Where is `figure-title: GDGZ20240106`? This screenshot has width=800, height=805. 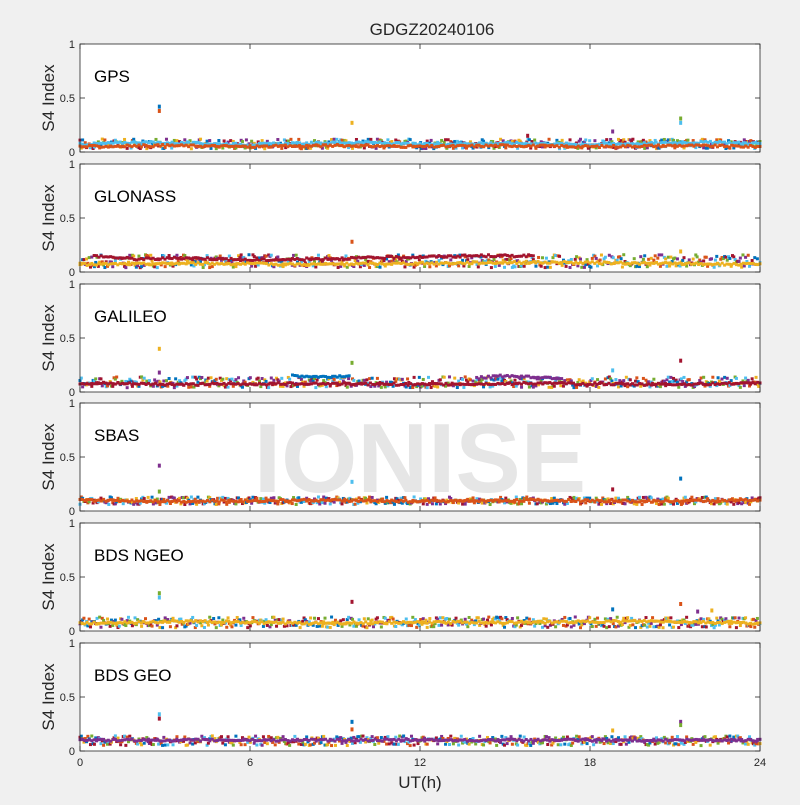
figure-title: GDGZ20240106 is located at coordinates (432, 29).